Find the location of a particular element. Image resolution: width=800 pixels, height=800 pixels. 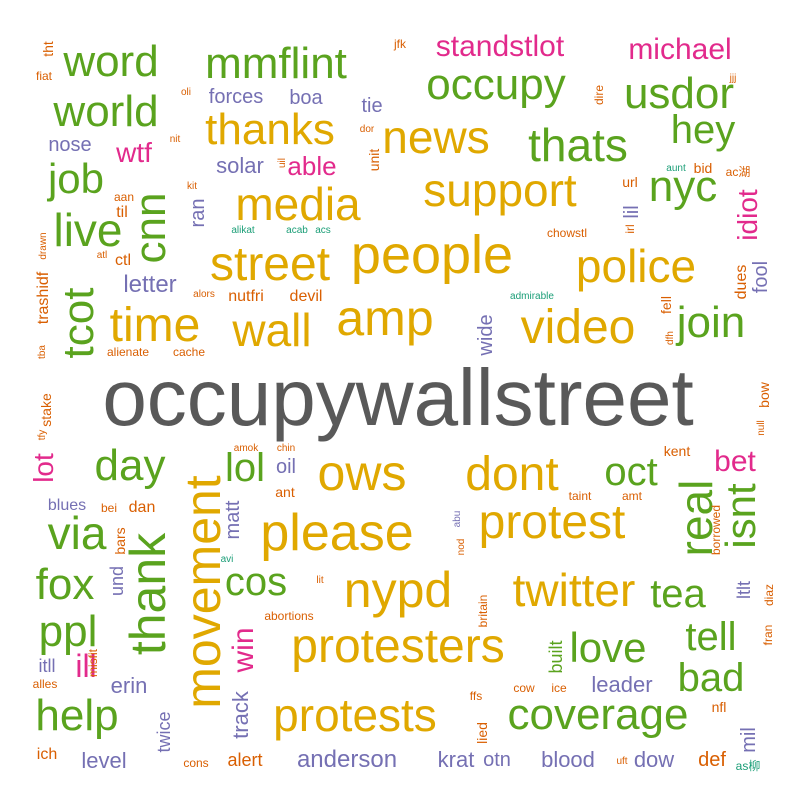

word-11: video is located at coordinates (578, 327).